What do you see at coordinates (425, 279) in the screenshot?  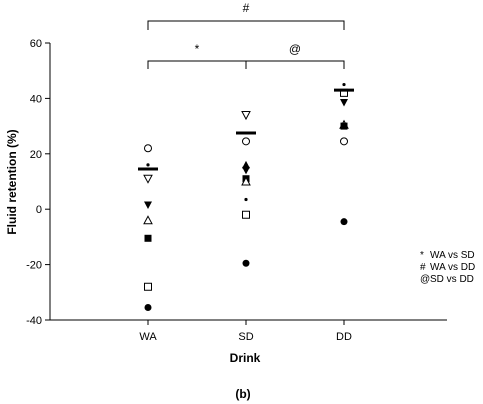 I see `legend-symbol: @` at bounding box center [425, 279].